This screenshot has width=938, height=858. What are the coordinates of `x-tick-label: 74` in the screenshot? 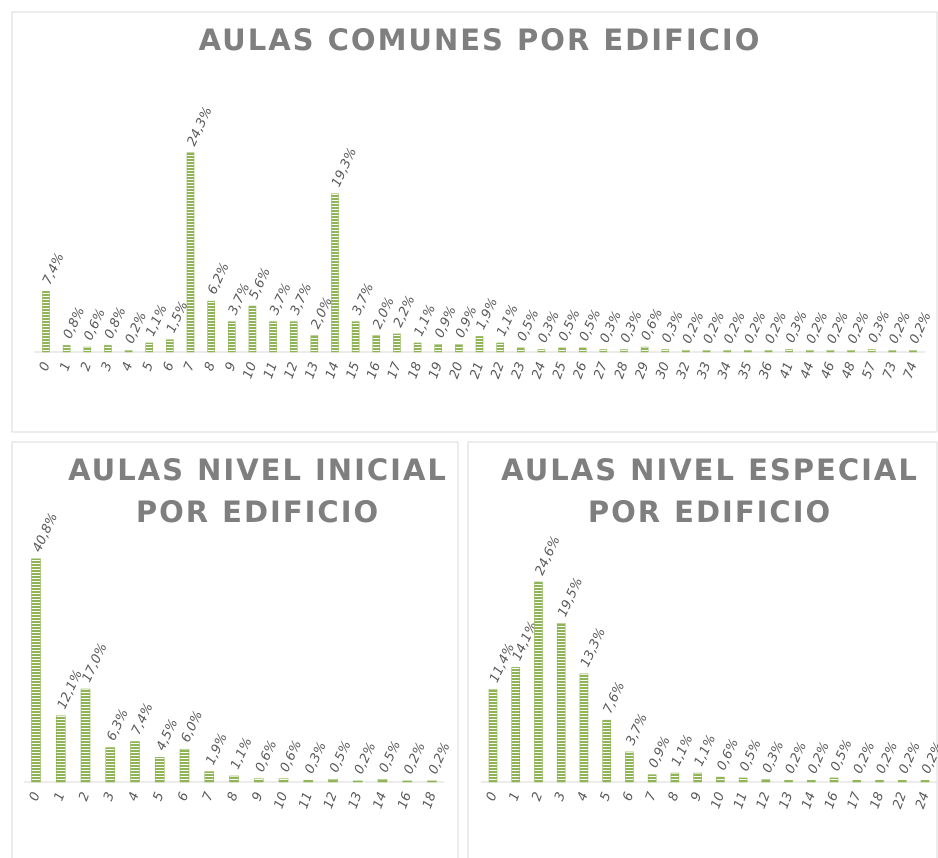 It's located at (911, 370).